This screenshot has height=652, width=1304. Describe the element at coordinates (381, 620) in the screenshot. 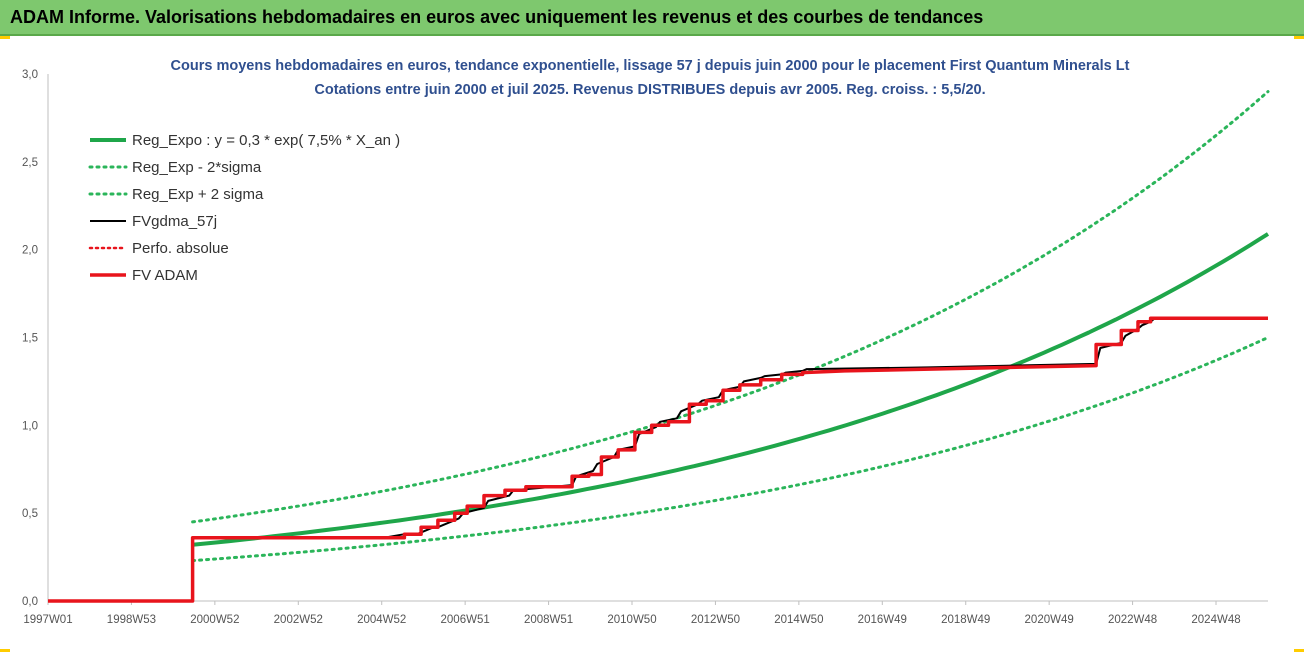

I see `x-tick-label: 2004W52` at that location.